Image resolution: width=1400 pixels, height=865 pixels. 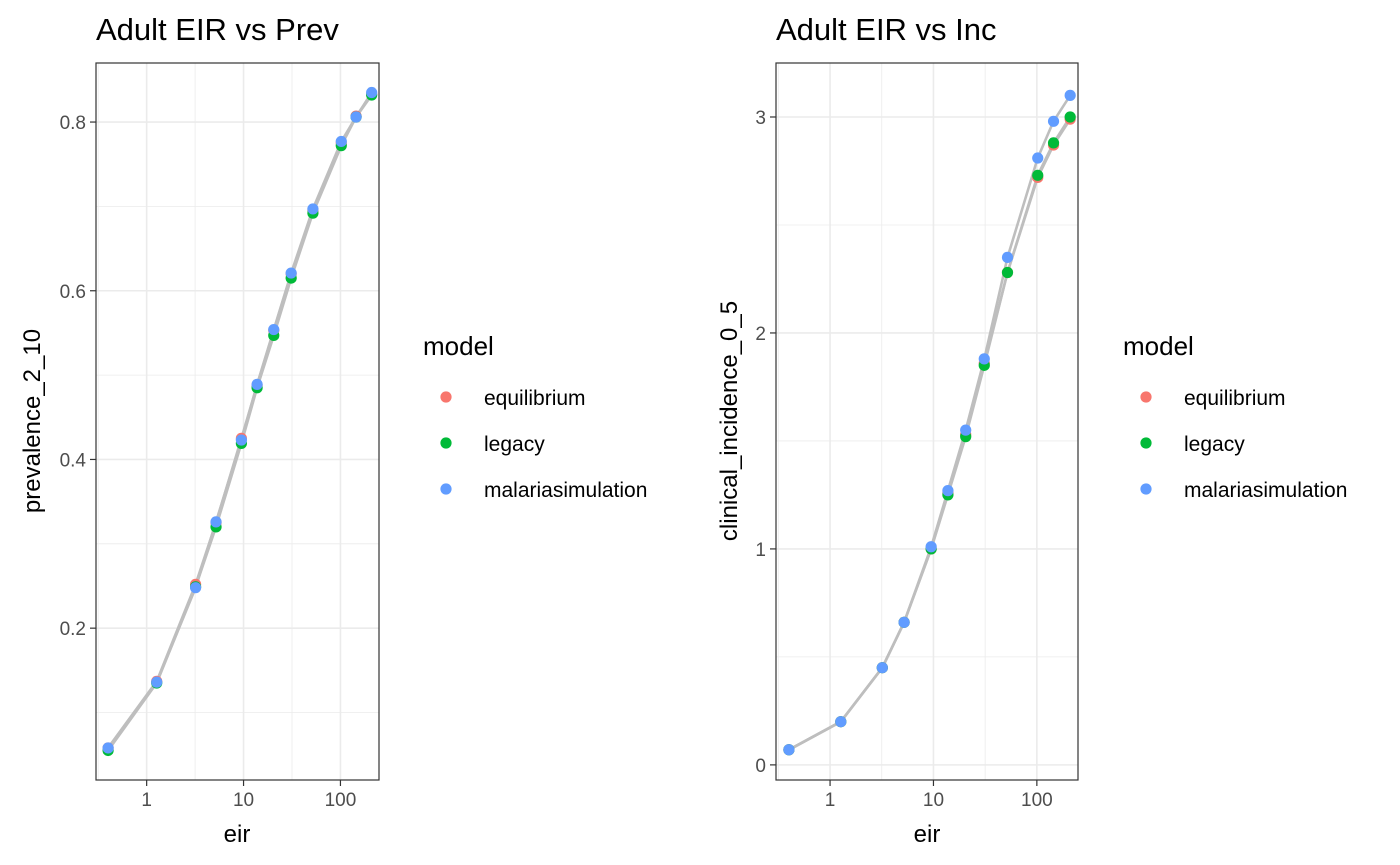 I want to click on chart-title: Adult EIR vs Inc, so click(x=886, y=29).